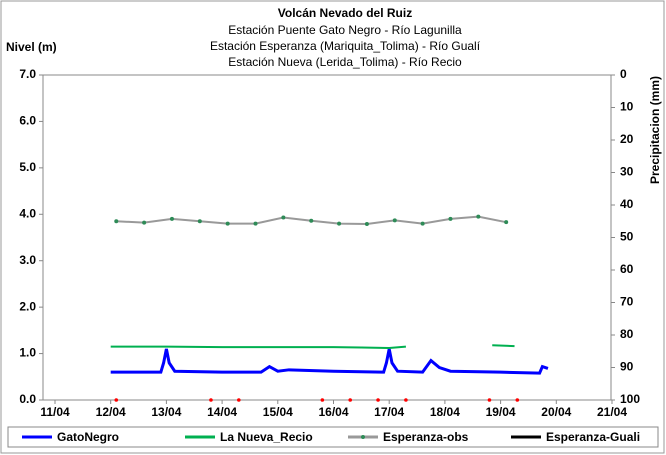 The width and height of the screenshot is (666, 455). Describe the element at coordinates (623, 74) in the screenshot. I see `y2-tick-label: 0` at that location.